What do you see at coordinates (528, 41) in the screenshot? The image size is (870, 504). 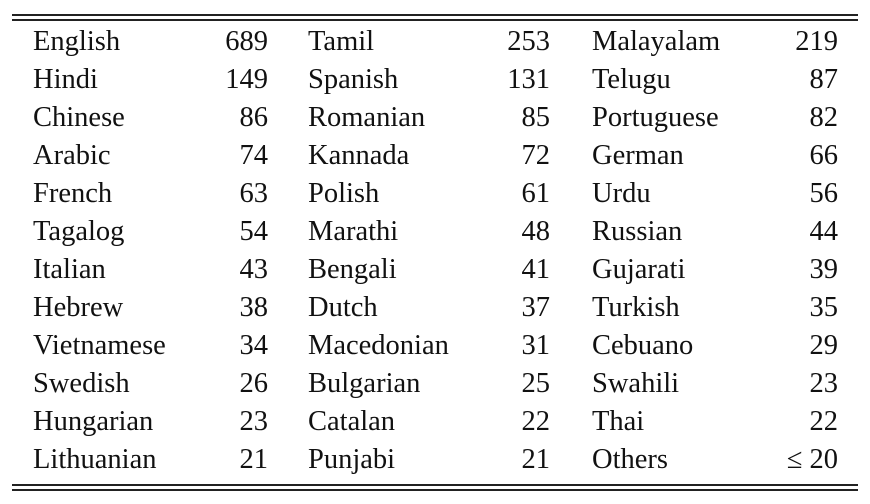 I see `language-count: 253` at bounding box center [528, 41].